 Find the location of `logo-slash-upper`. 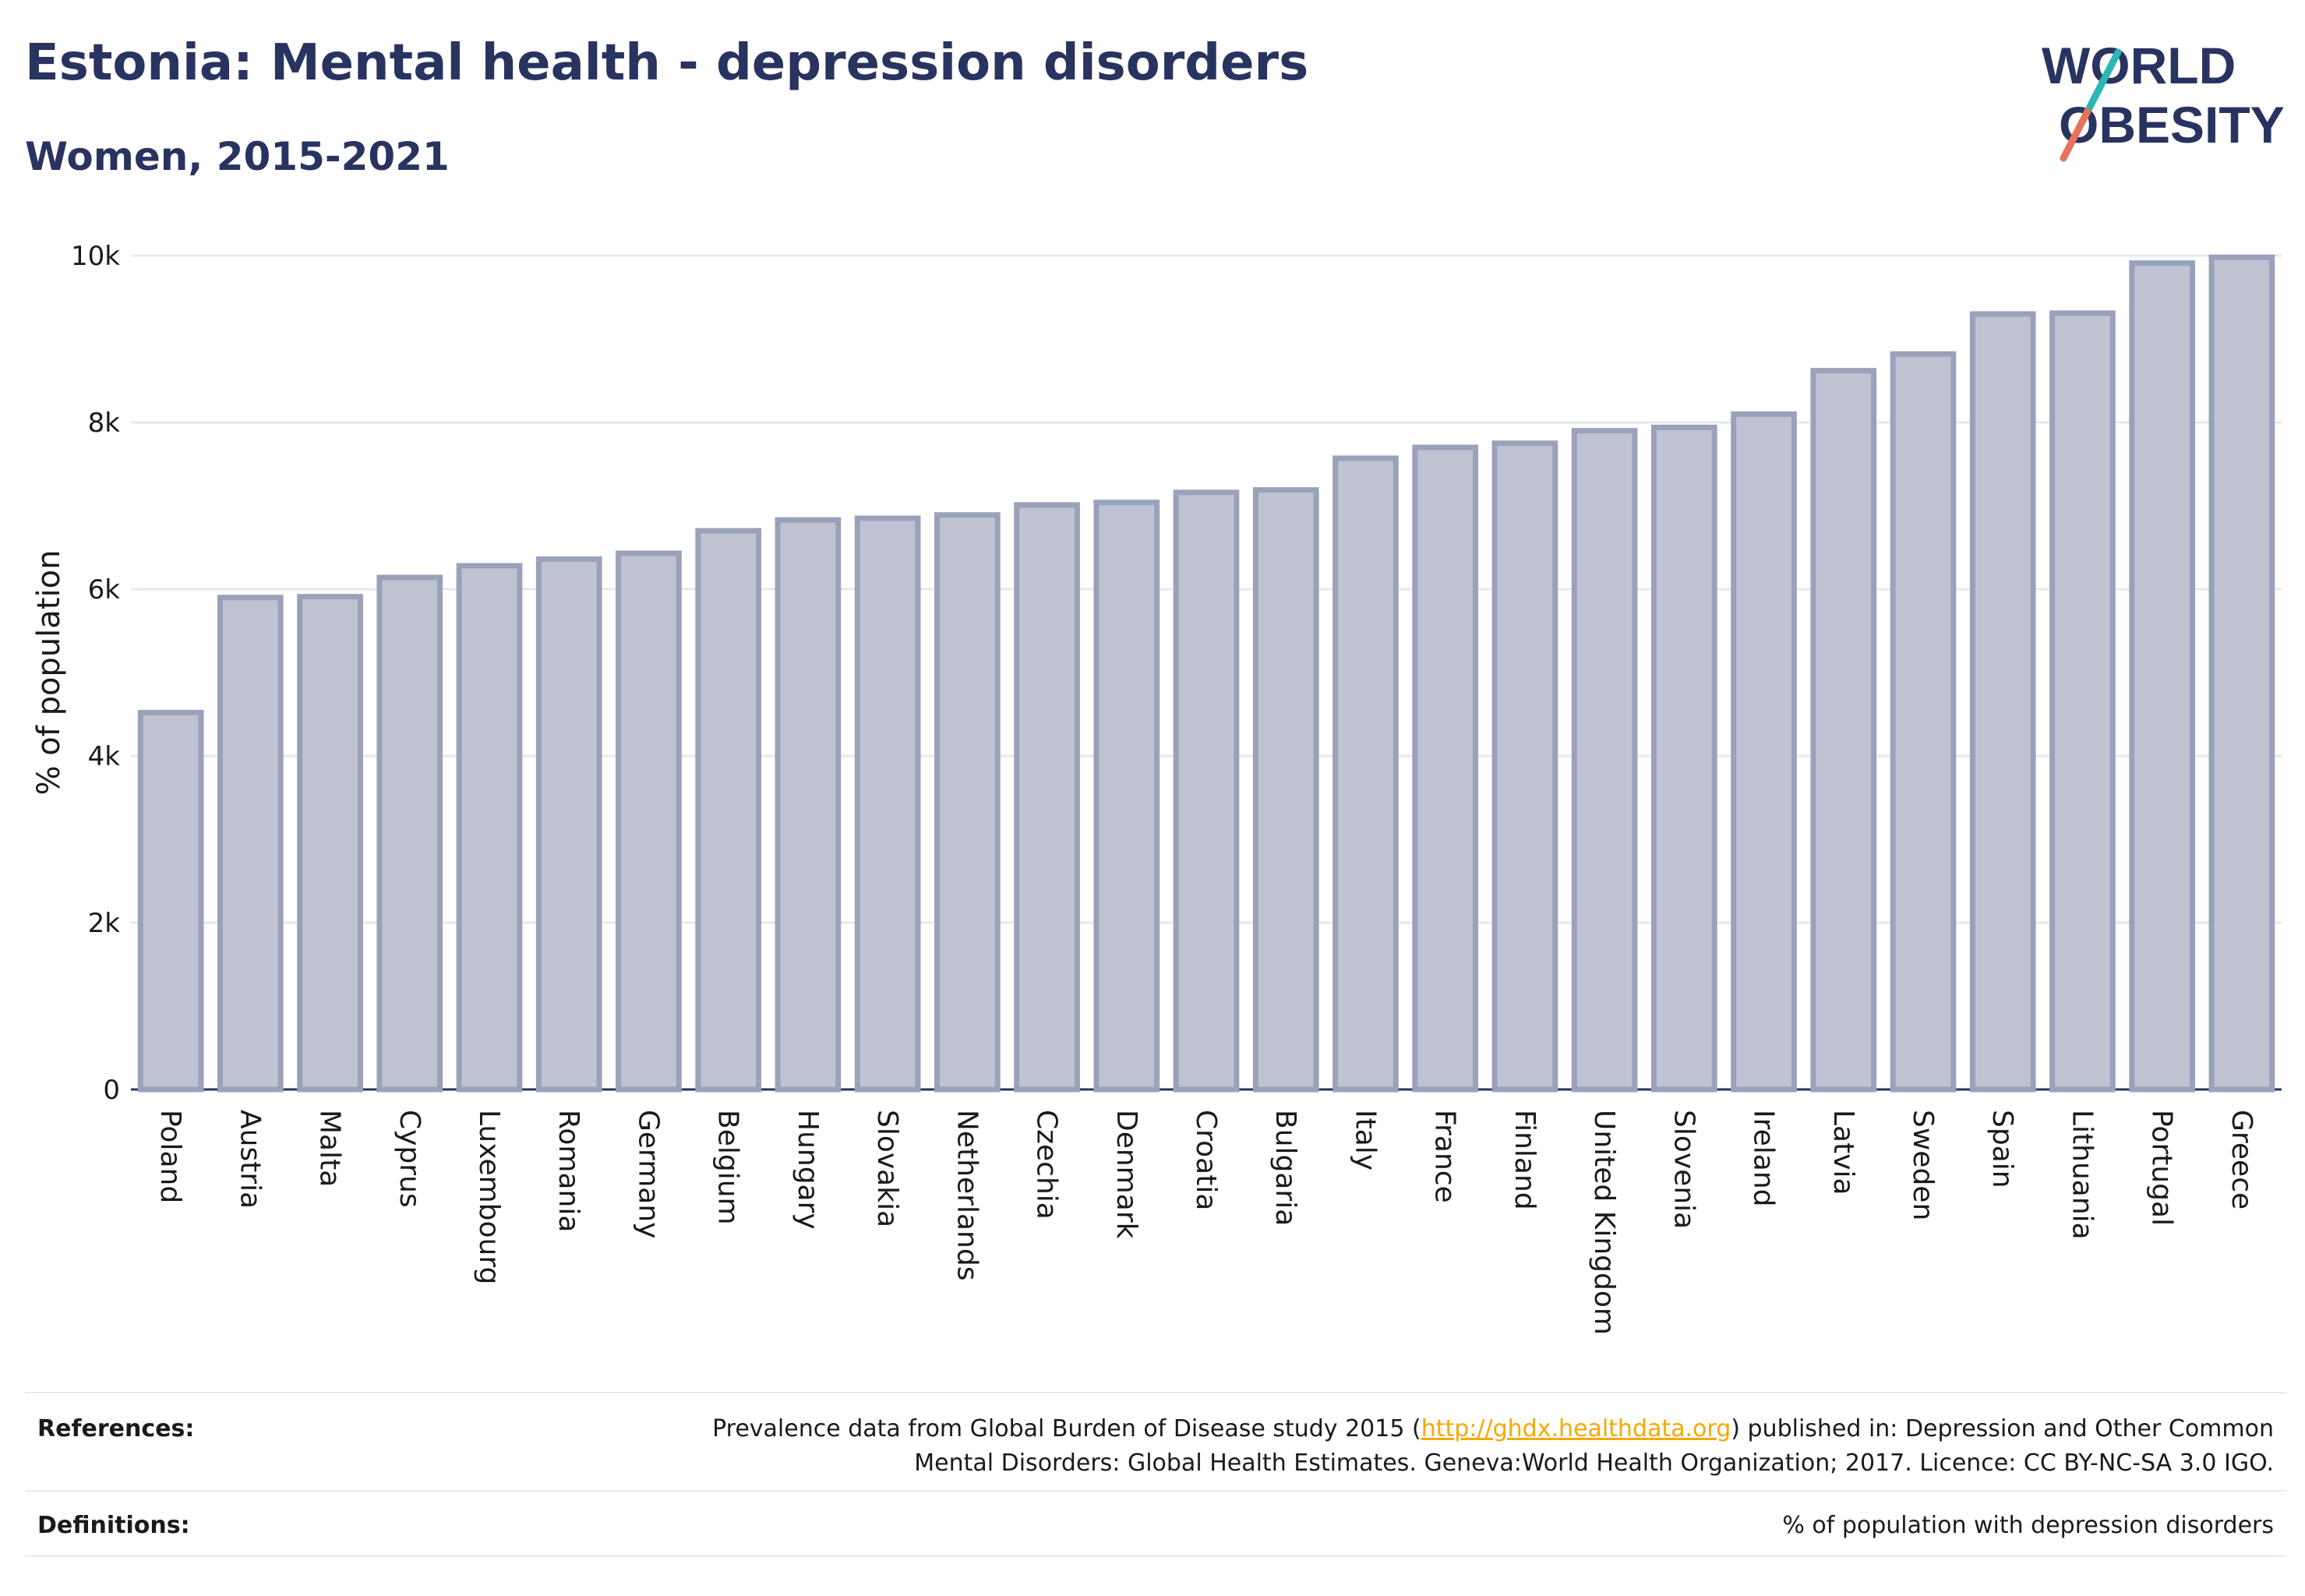

logo-slash-upper is located at coordinates (2104, 79).